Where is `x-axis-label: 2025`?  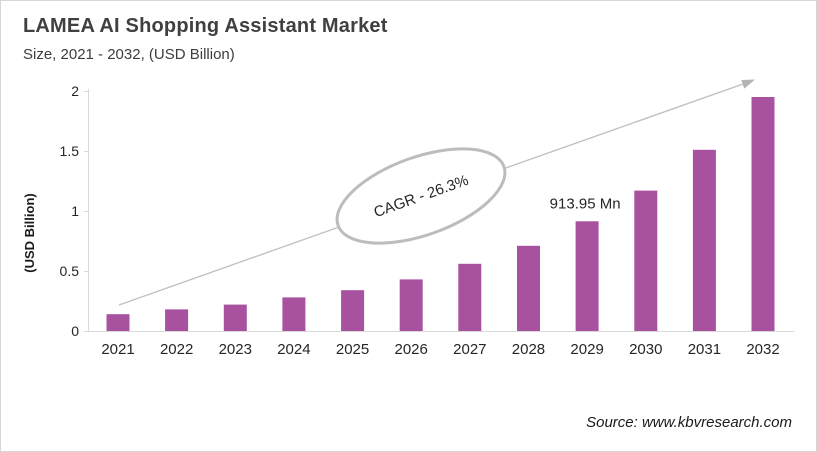
x-axis-label: 2025 is located at coordinates (352, 349).